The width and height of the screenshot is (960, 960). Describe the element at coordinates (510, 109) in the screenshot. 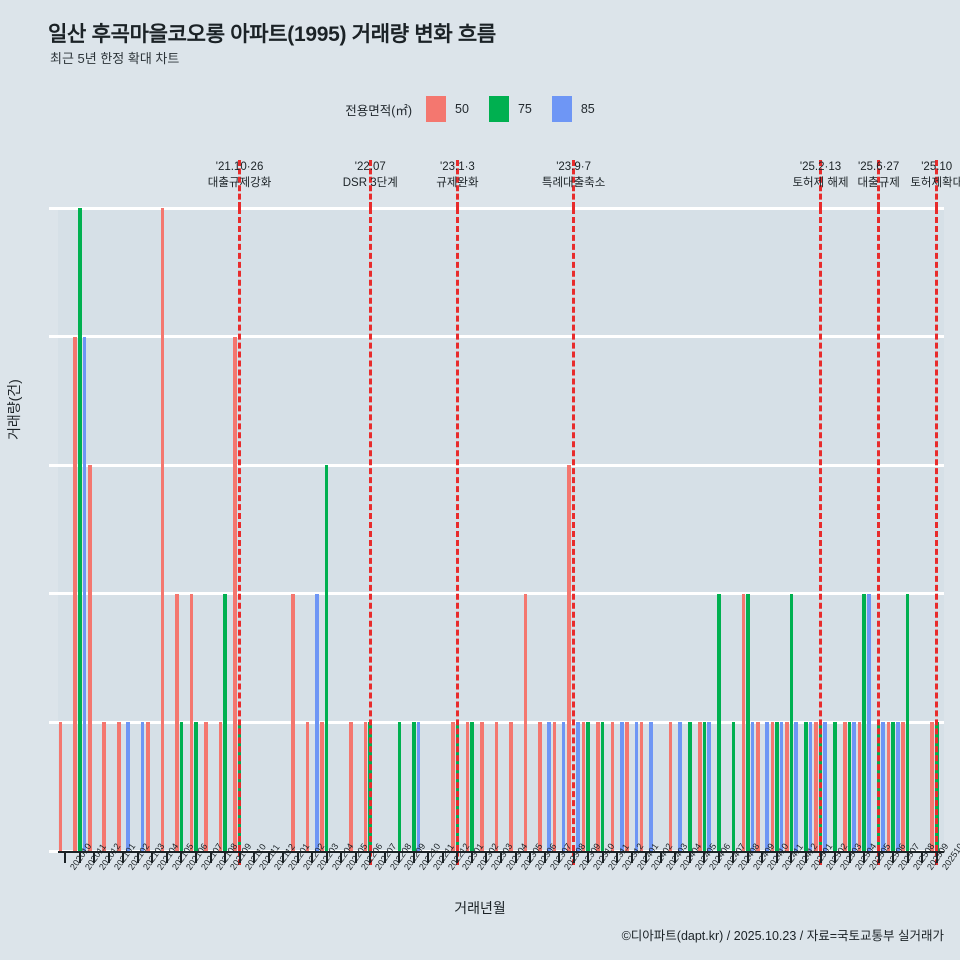

I see `legend-item-75: 75` at that location.